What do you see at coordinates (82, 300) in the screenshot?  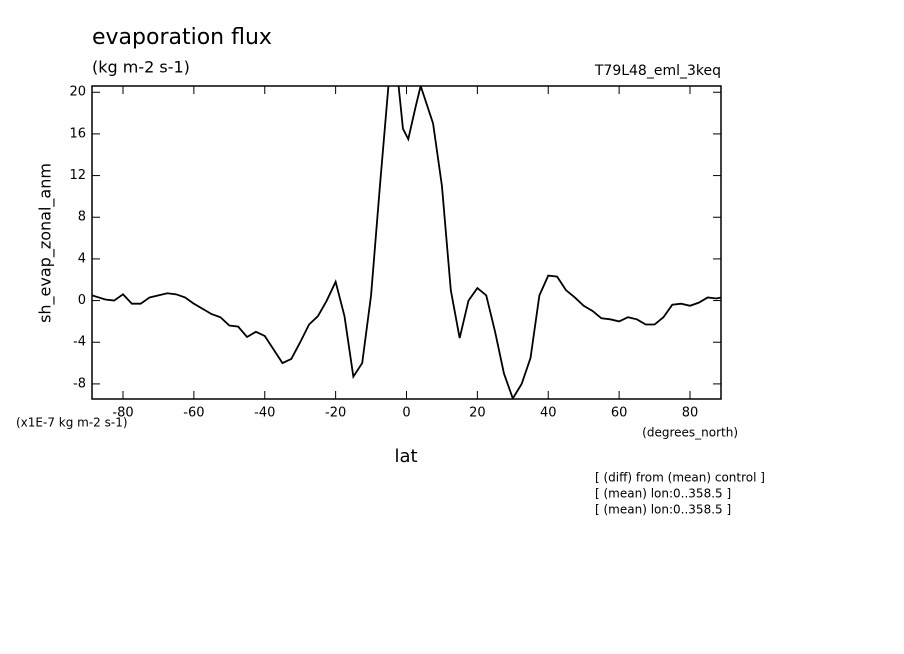 I see `y-tick-label: 0` at bounding box center [82, 300].